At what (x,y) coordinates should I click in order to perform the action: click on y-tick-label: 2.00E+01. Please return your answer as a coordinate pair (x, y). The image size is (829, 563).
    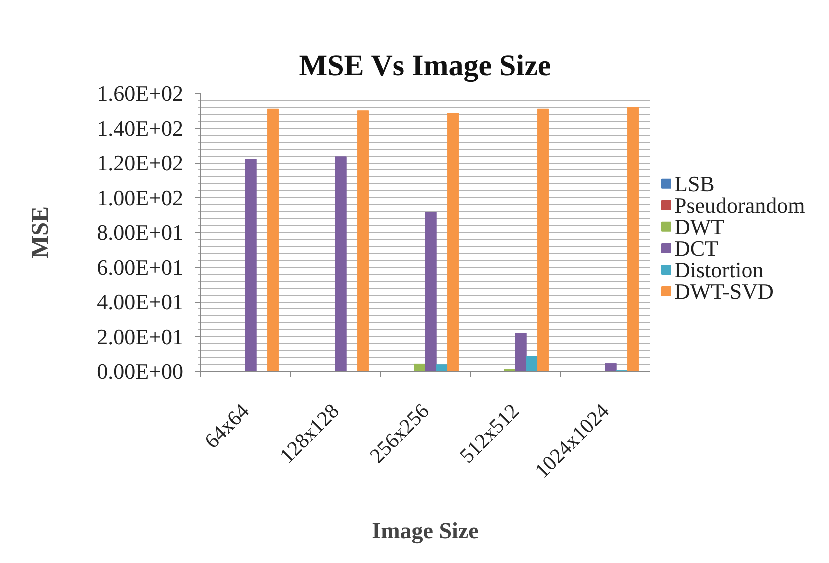
    Looking at the image, I should click on (140, 337).